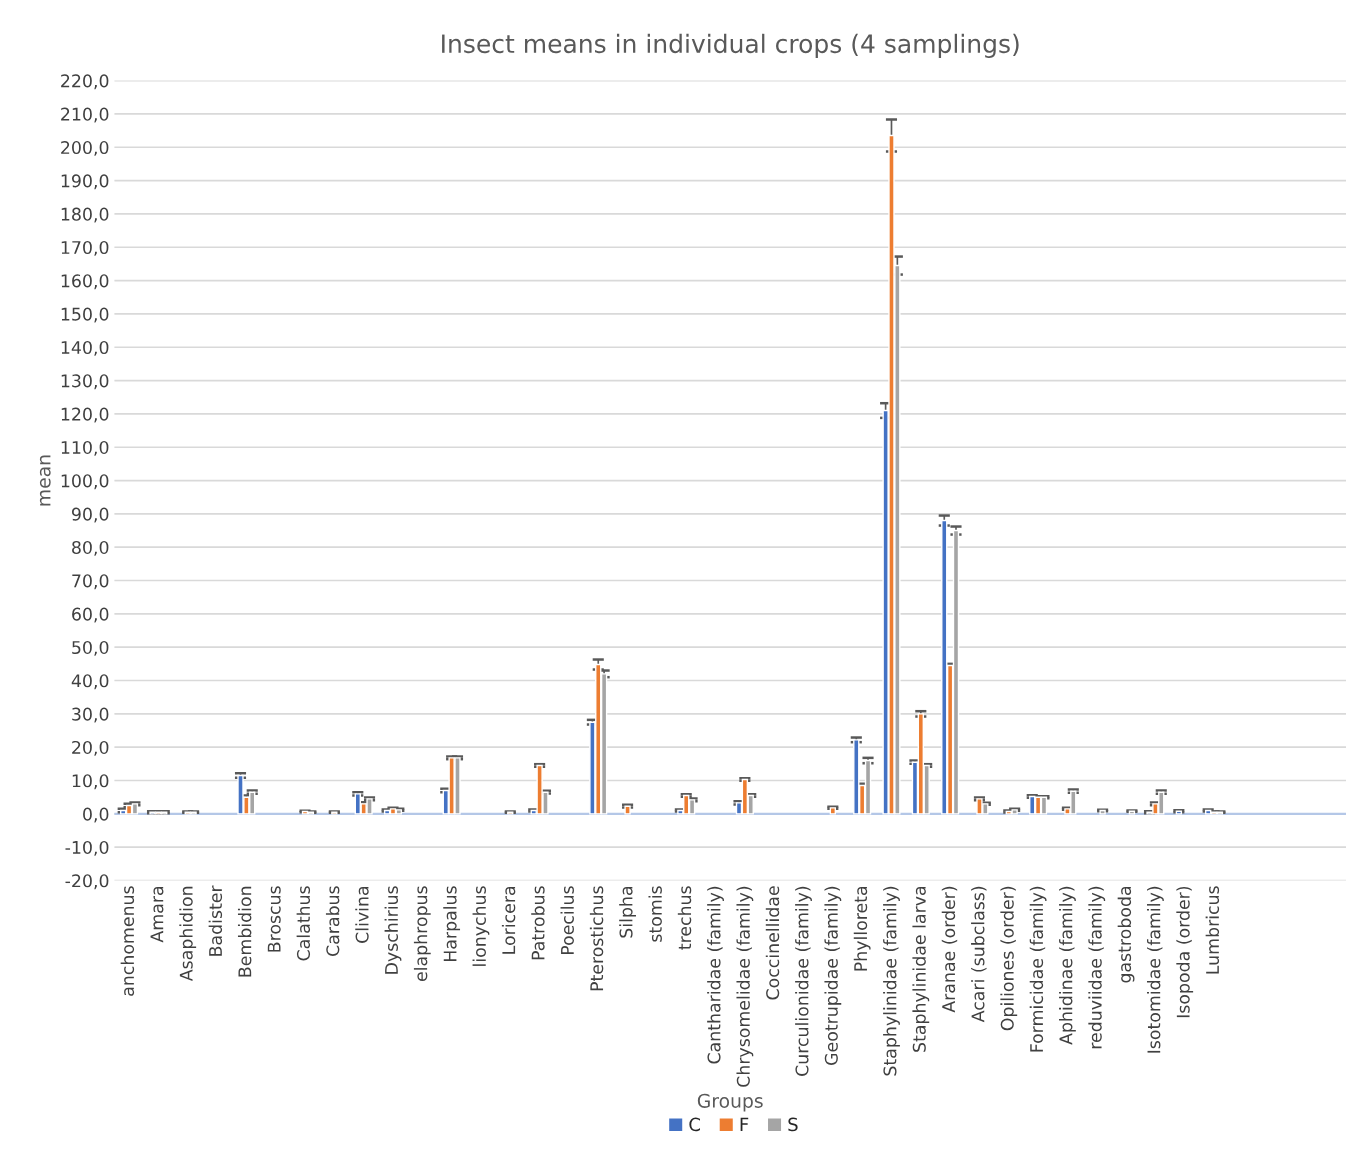 The width and height of the screenshot is (1346, 1151). Describe the element at coordinates (157, 914) in the screenshot. I see `x-tick-label: Amara` at that location.